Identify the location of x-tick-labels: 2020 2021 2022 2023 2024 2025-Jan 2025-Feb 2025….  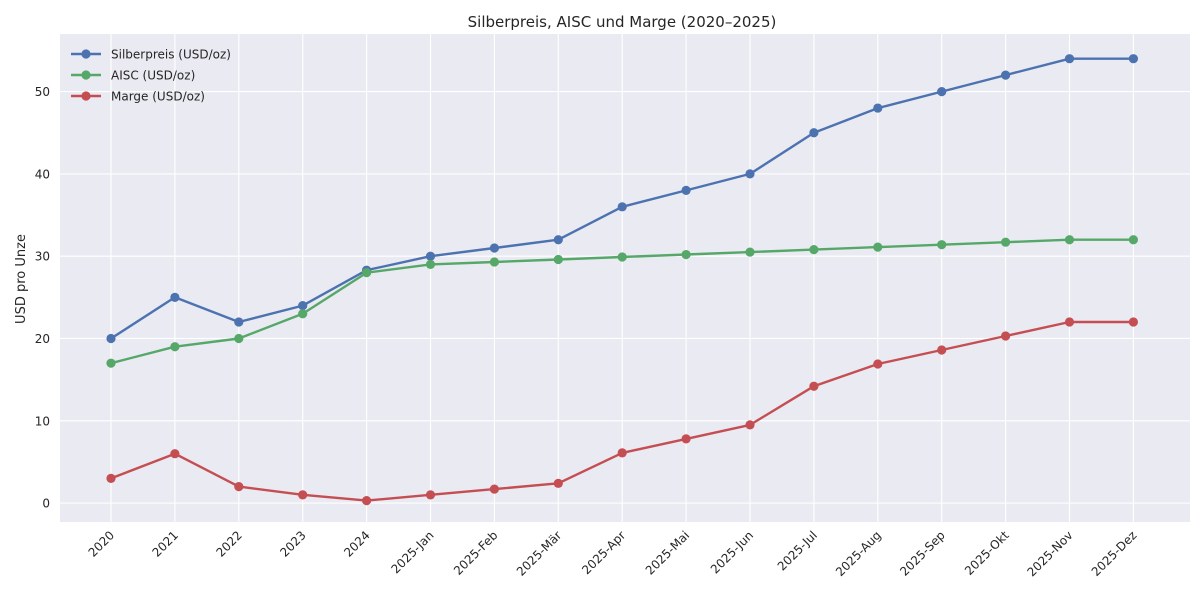
(613, 553).